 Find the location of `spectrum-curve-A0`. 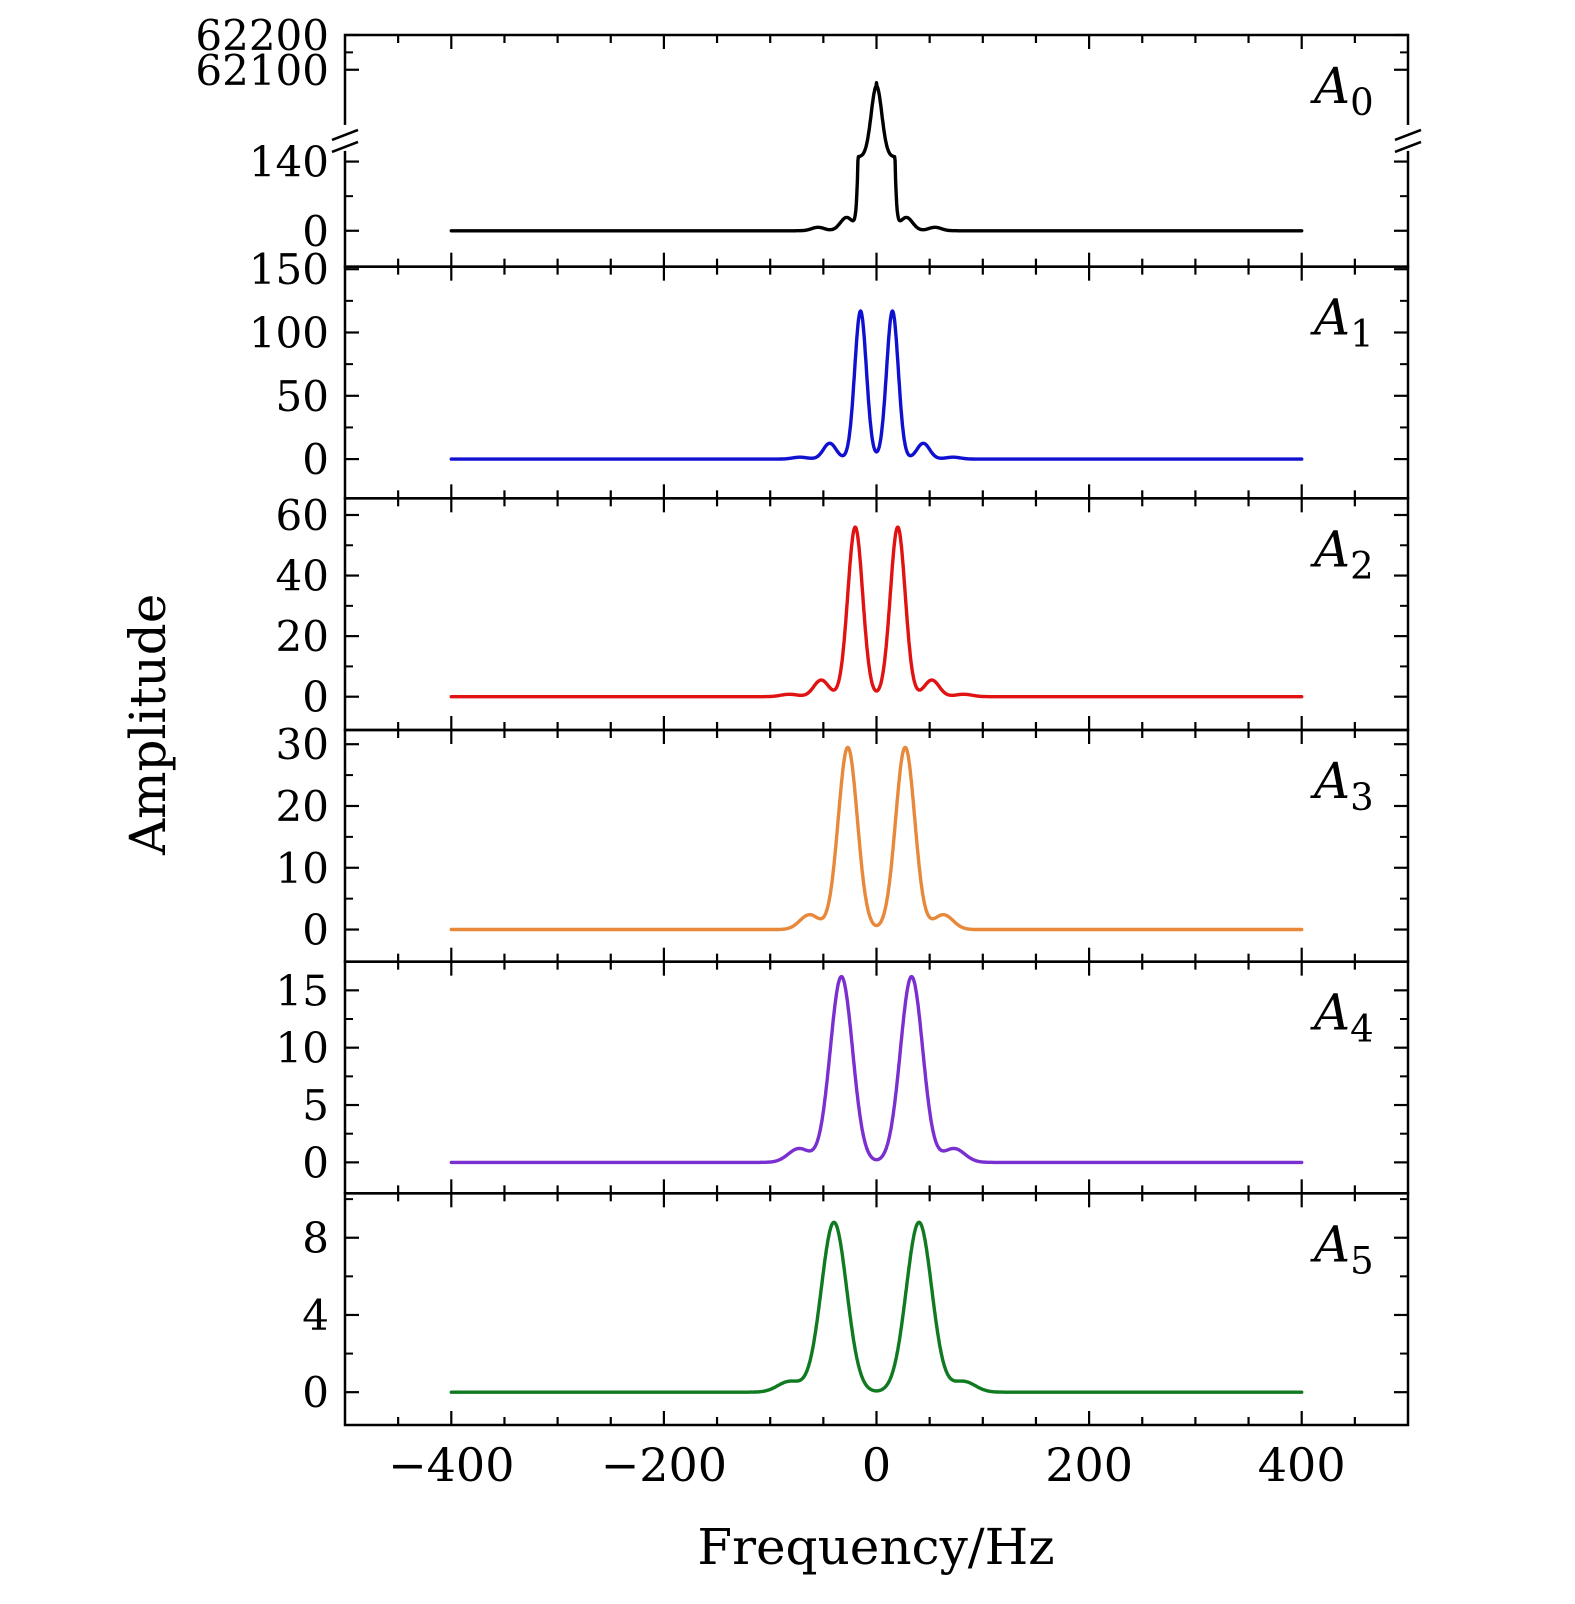

spectrum-curve-A0 is located at coordinates (876, 157).